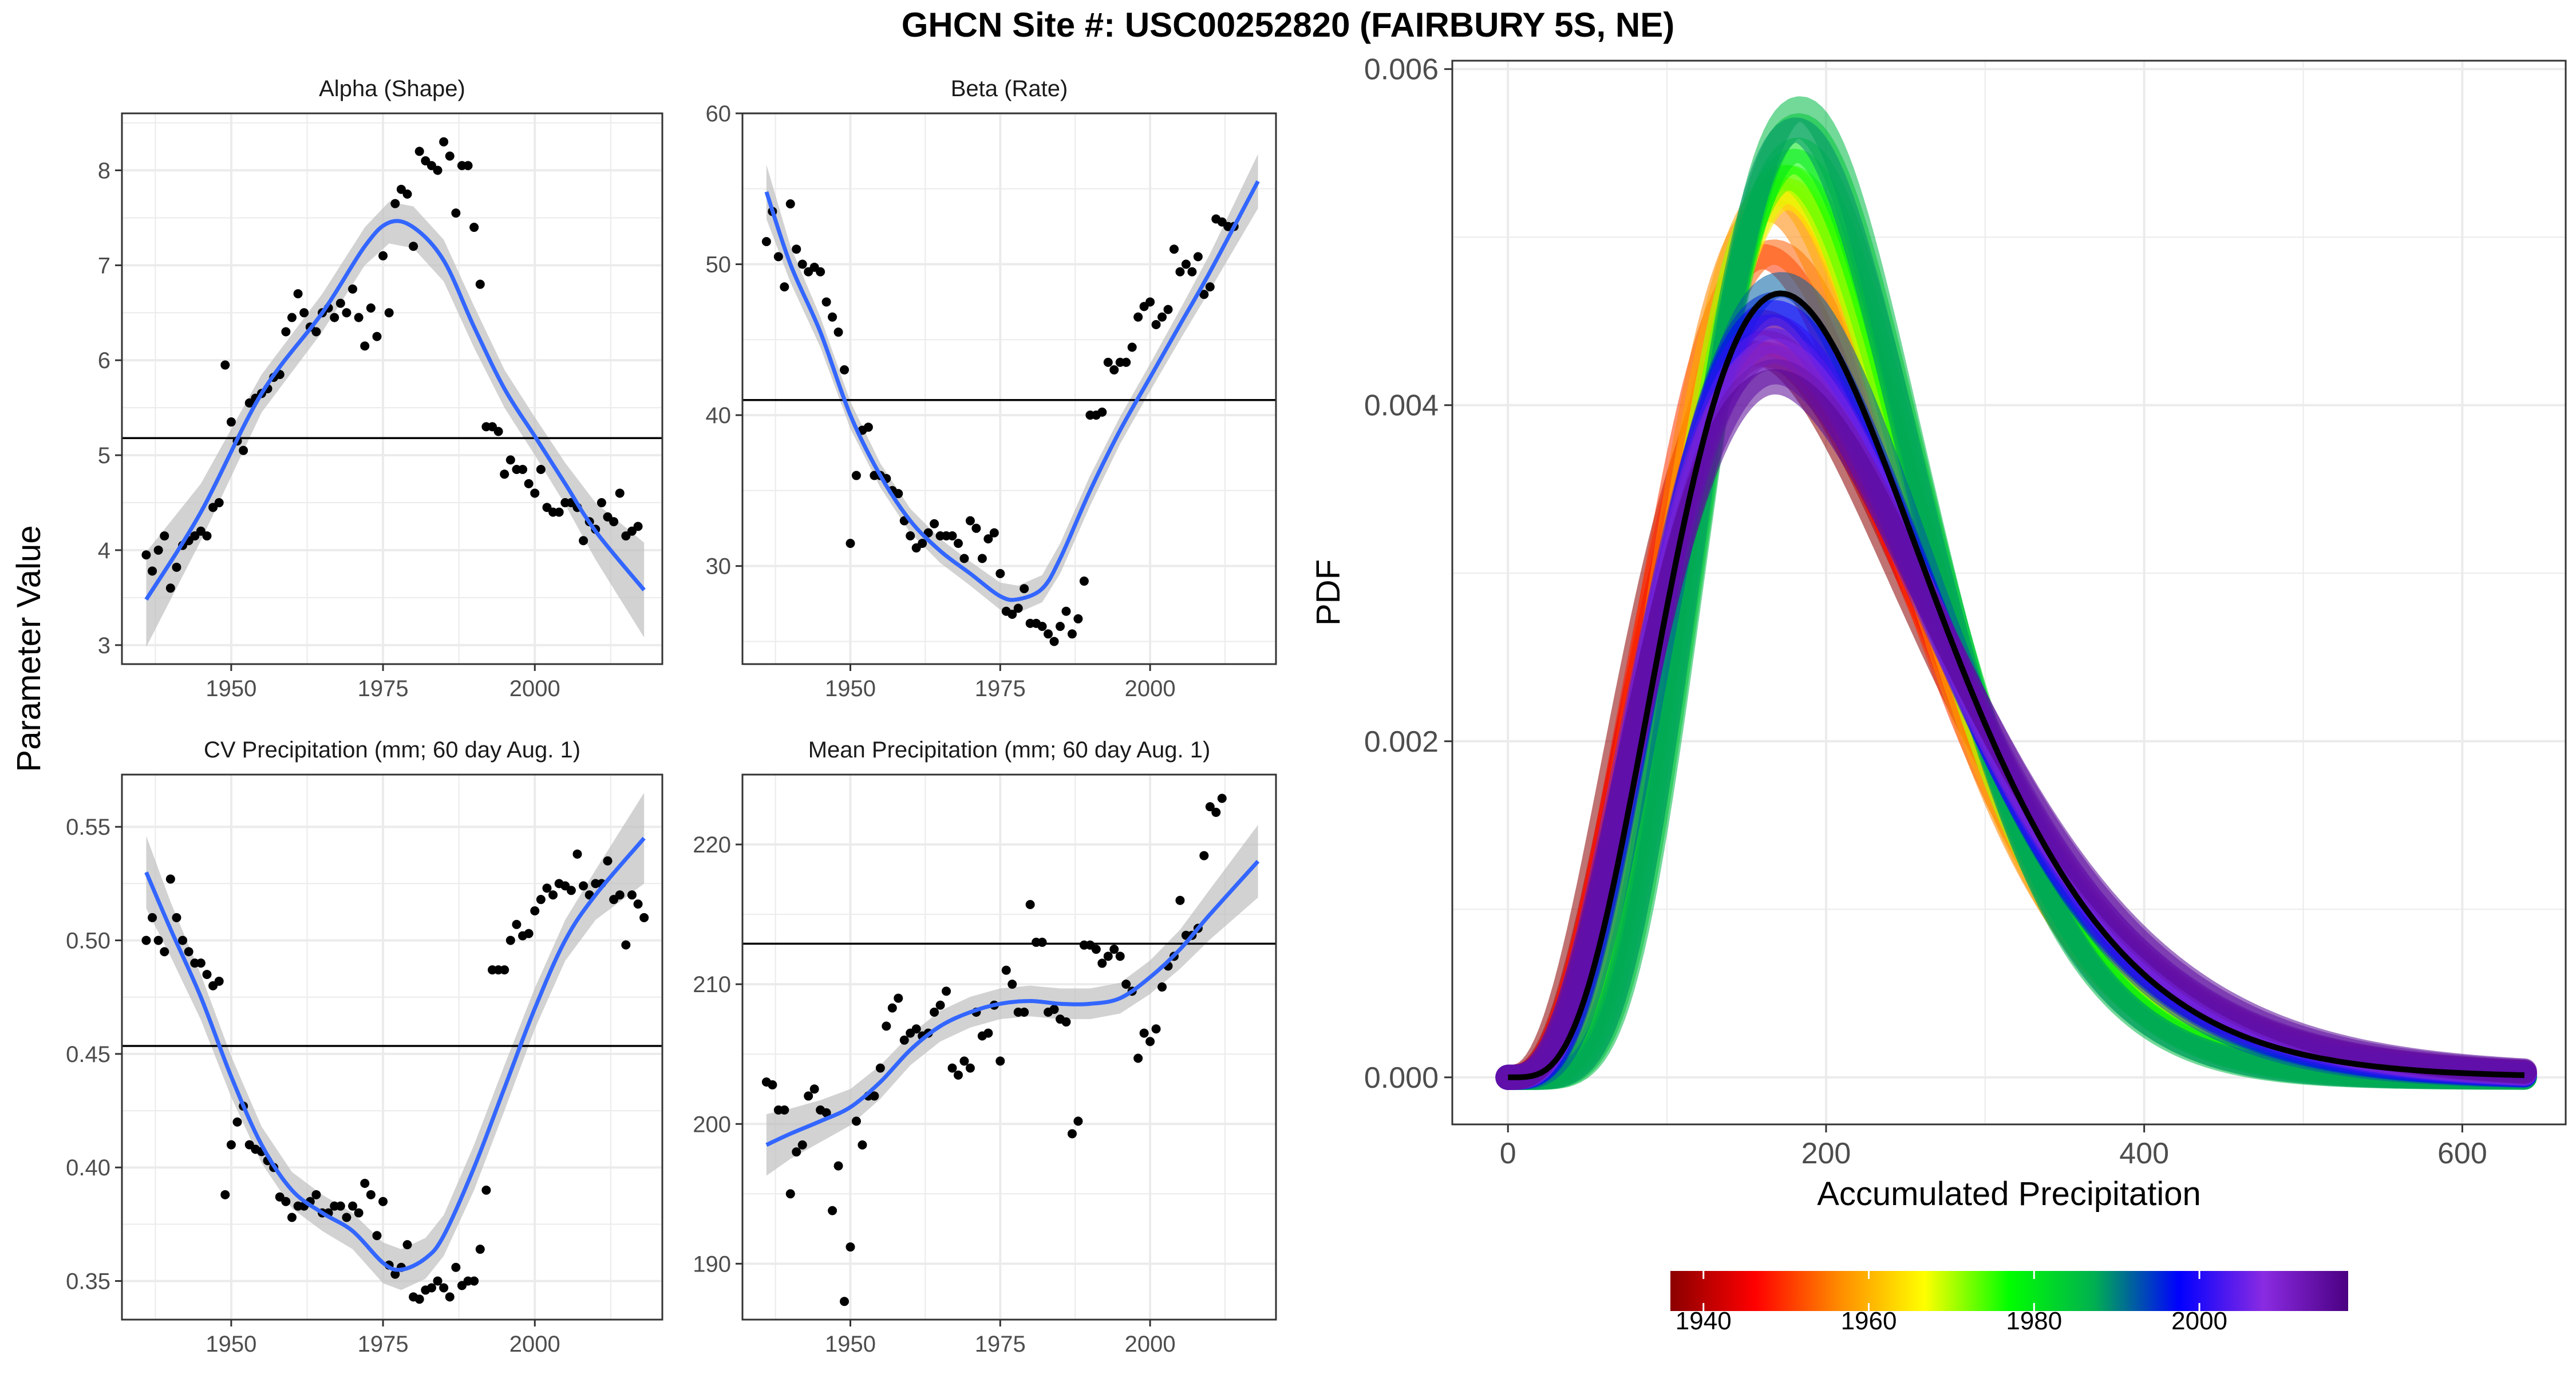  I want to click on y-tick-label: 4, so click(104, 550).